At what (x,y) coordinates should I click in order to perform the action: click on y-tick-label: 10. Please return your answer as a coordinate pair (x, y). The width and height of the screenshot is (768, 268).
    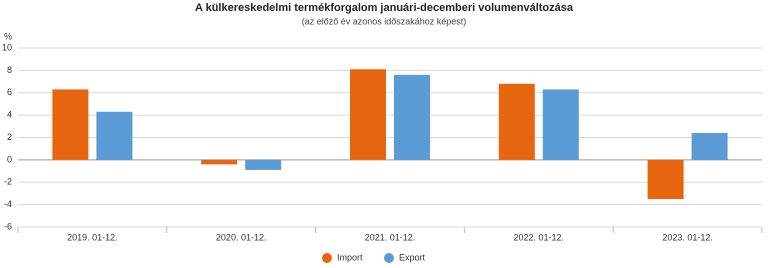
    Looking at the image, I should click on (7, 47).